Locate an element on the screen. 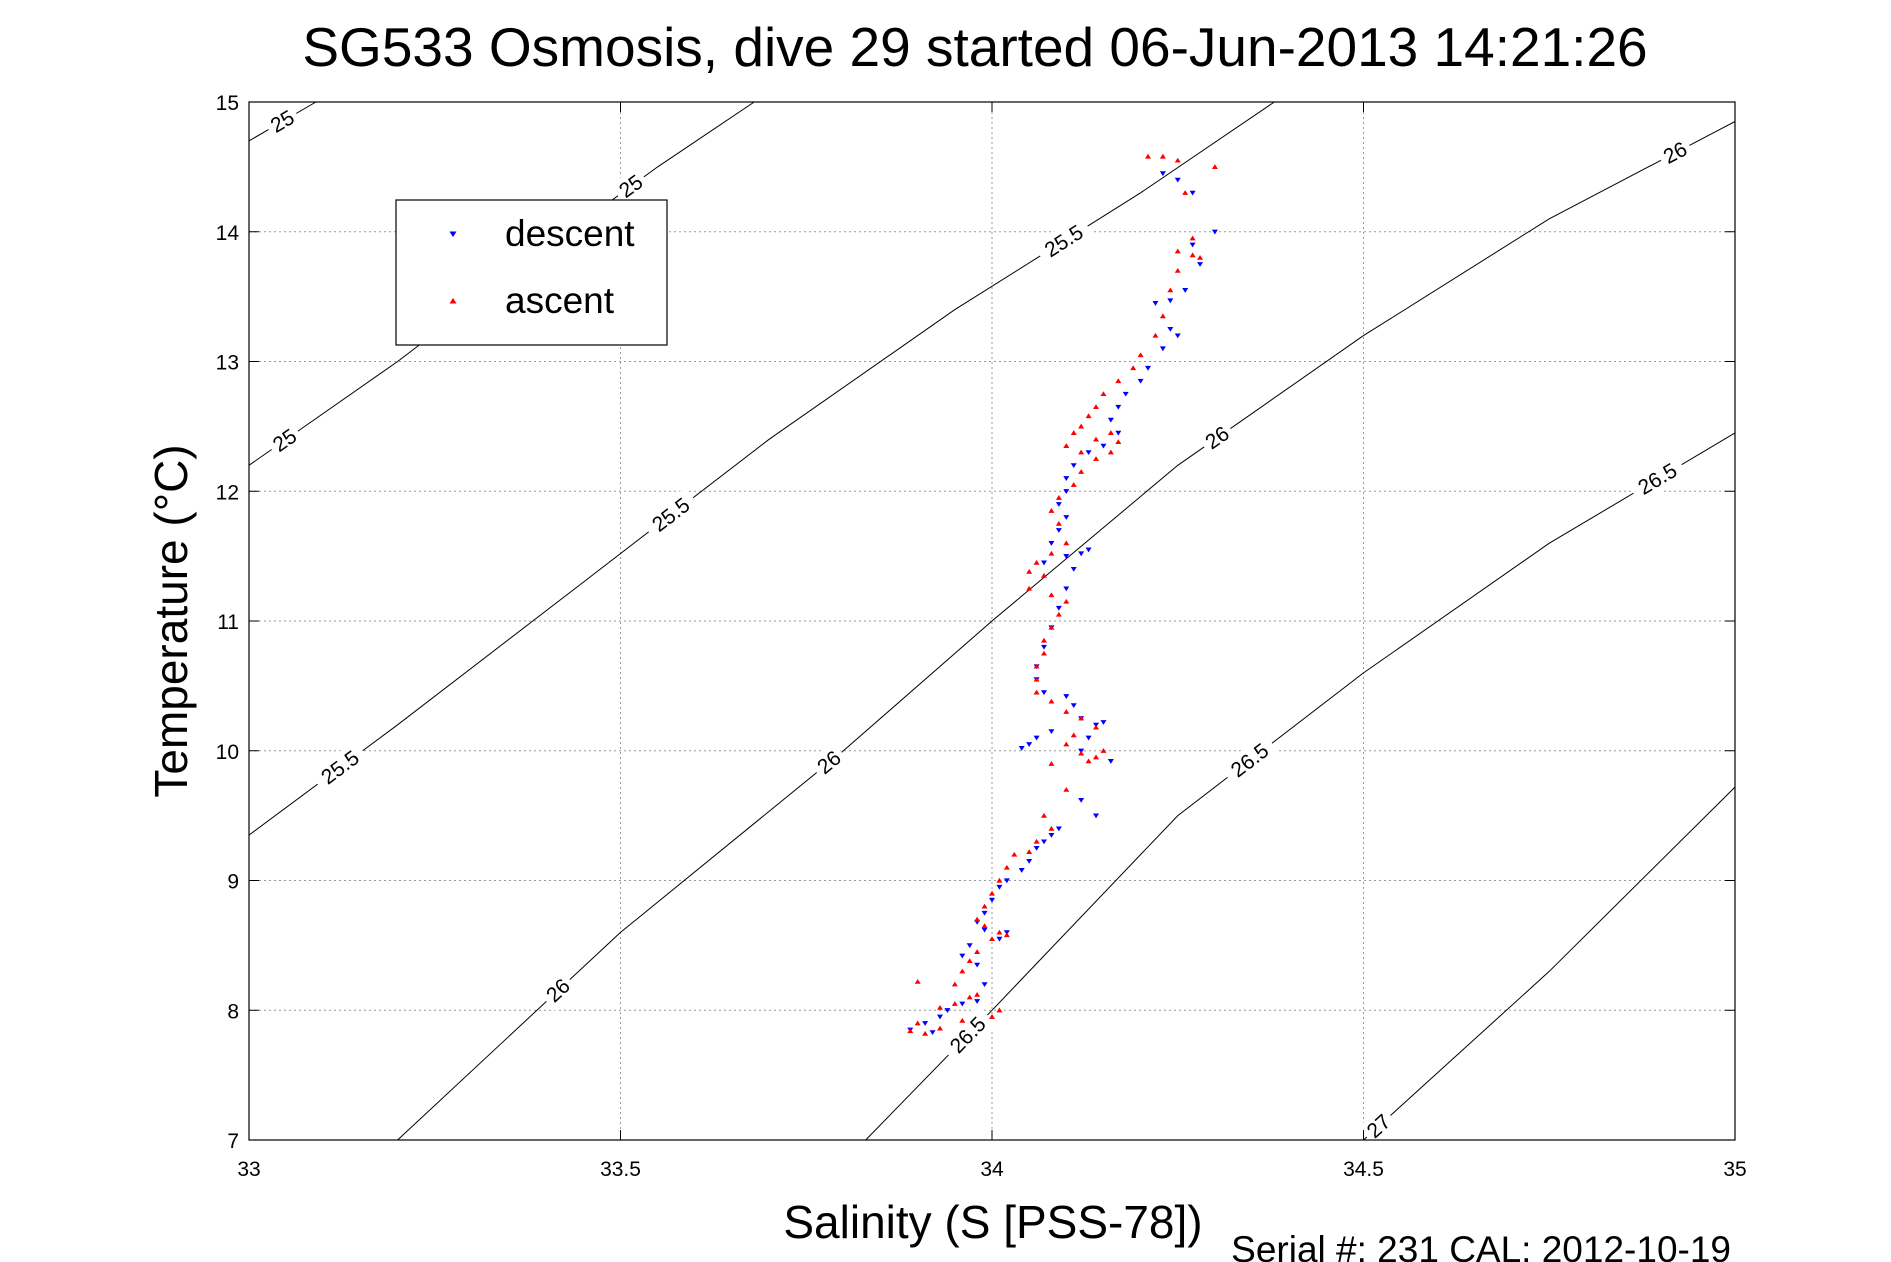  y-tick-label: 12 is located at coordinates (227, 492).